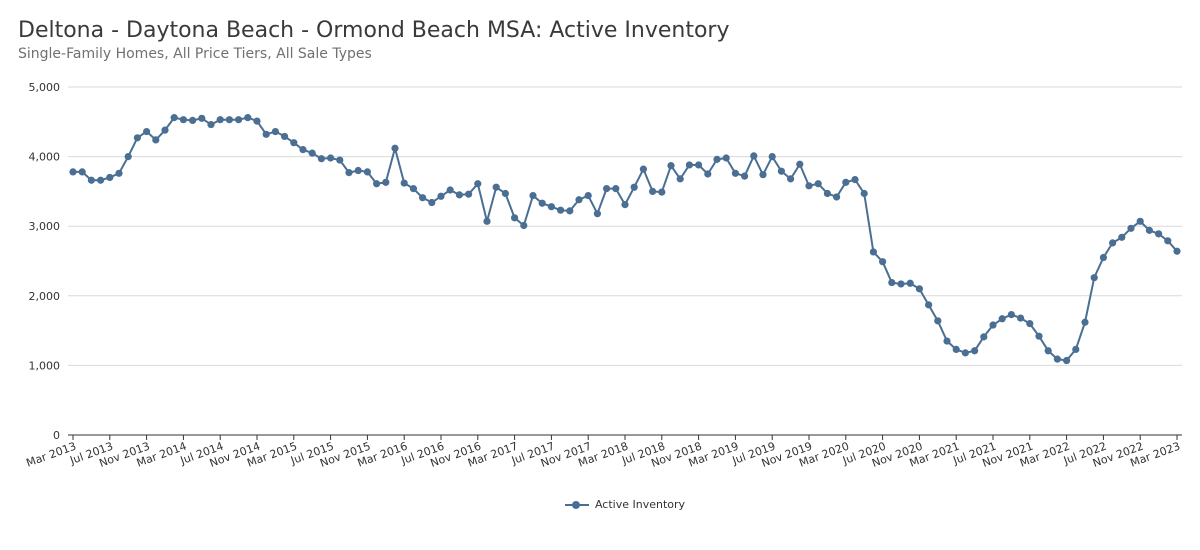 This screenshot has width=1200, height=550. What do you see at coordinates (600, 505) in the screenshot?
I see `legend: Active Inventory` at bounding box center [600, 505].